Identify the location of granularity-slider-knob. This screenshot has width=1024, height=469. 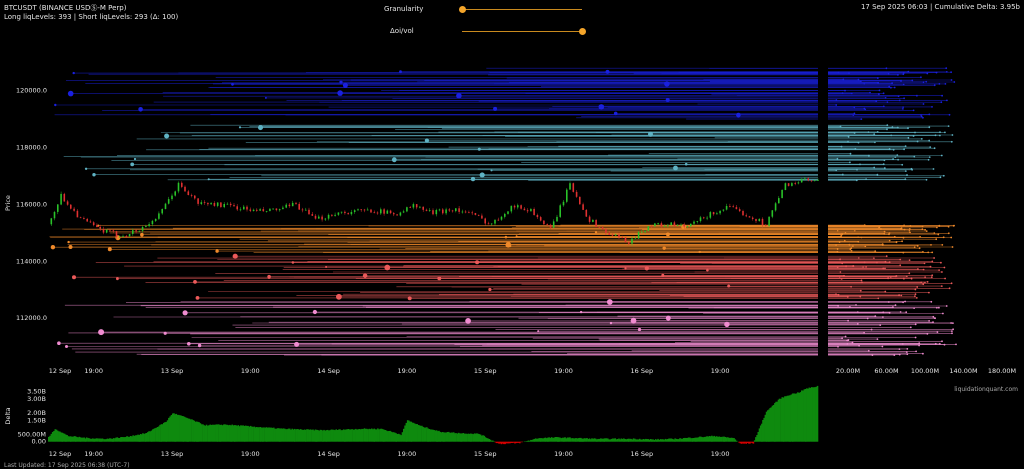
(462, 9).